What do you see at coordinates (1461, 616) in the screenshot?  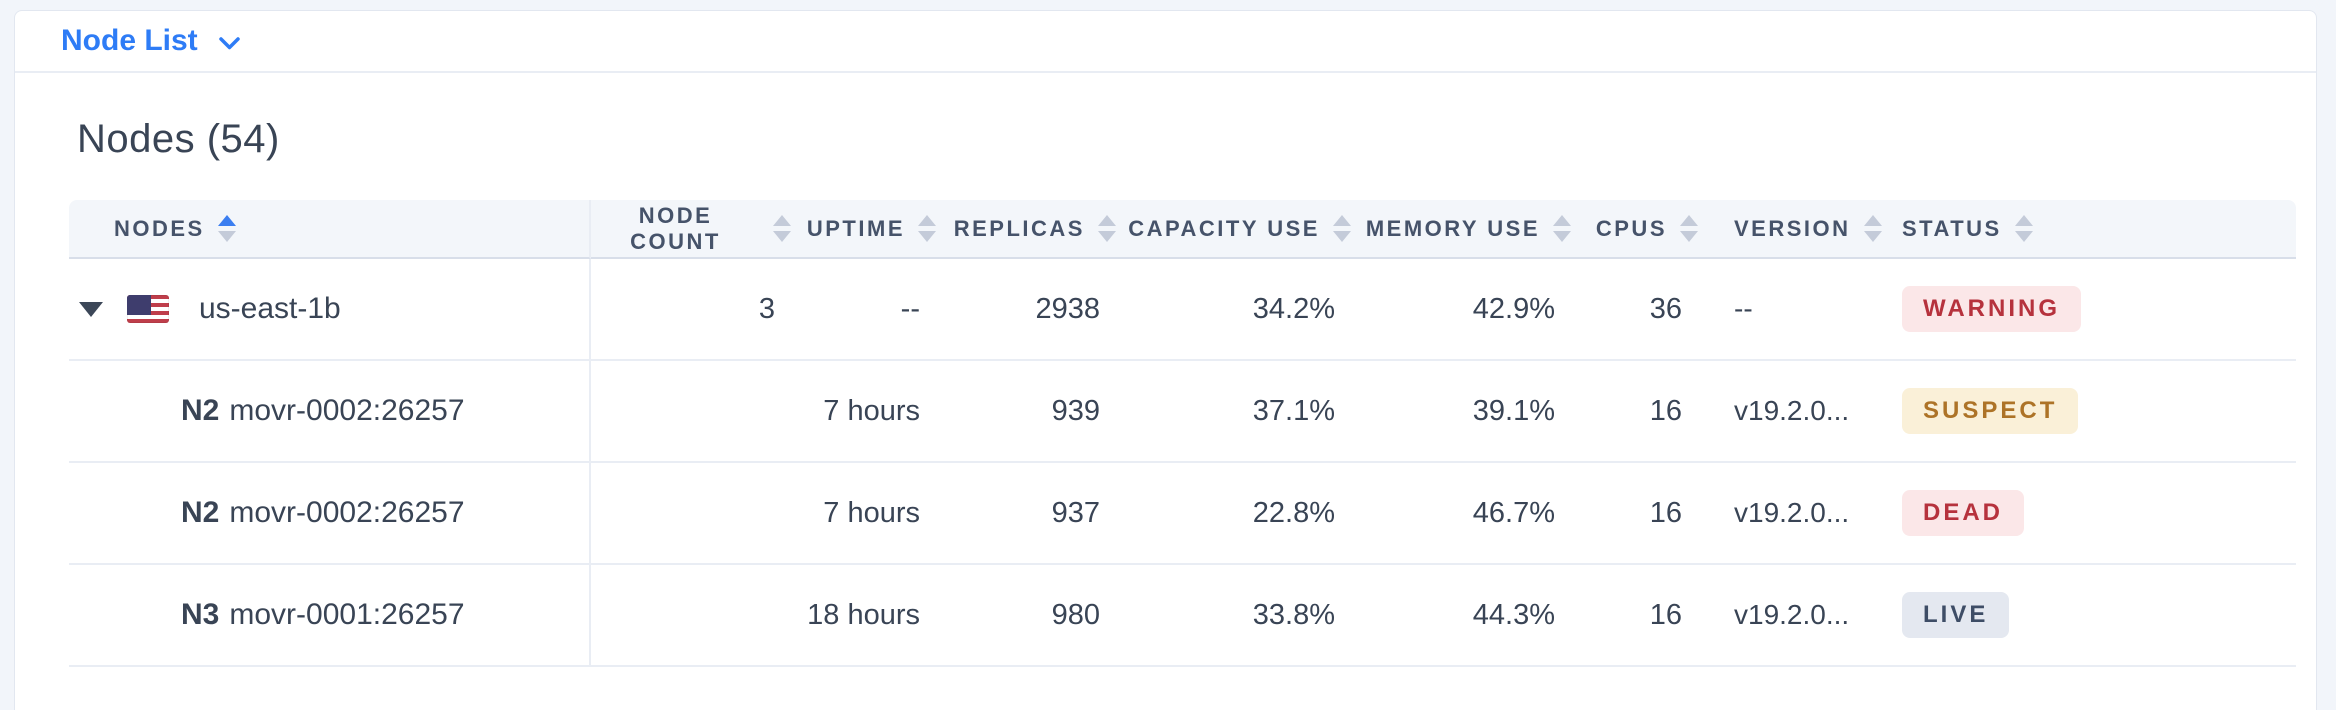 I see `memory-use-cell: 44.3%` at bounding box center [1461, 616].